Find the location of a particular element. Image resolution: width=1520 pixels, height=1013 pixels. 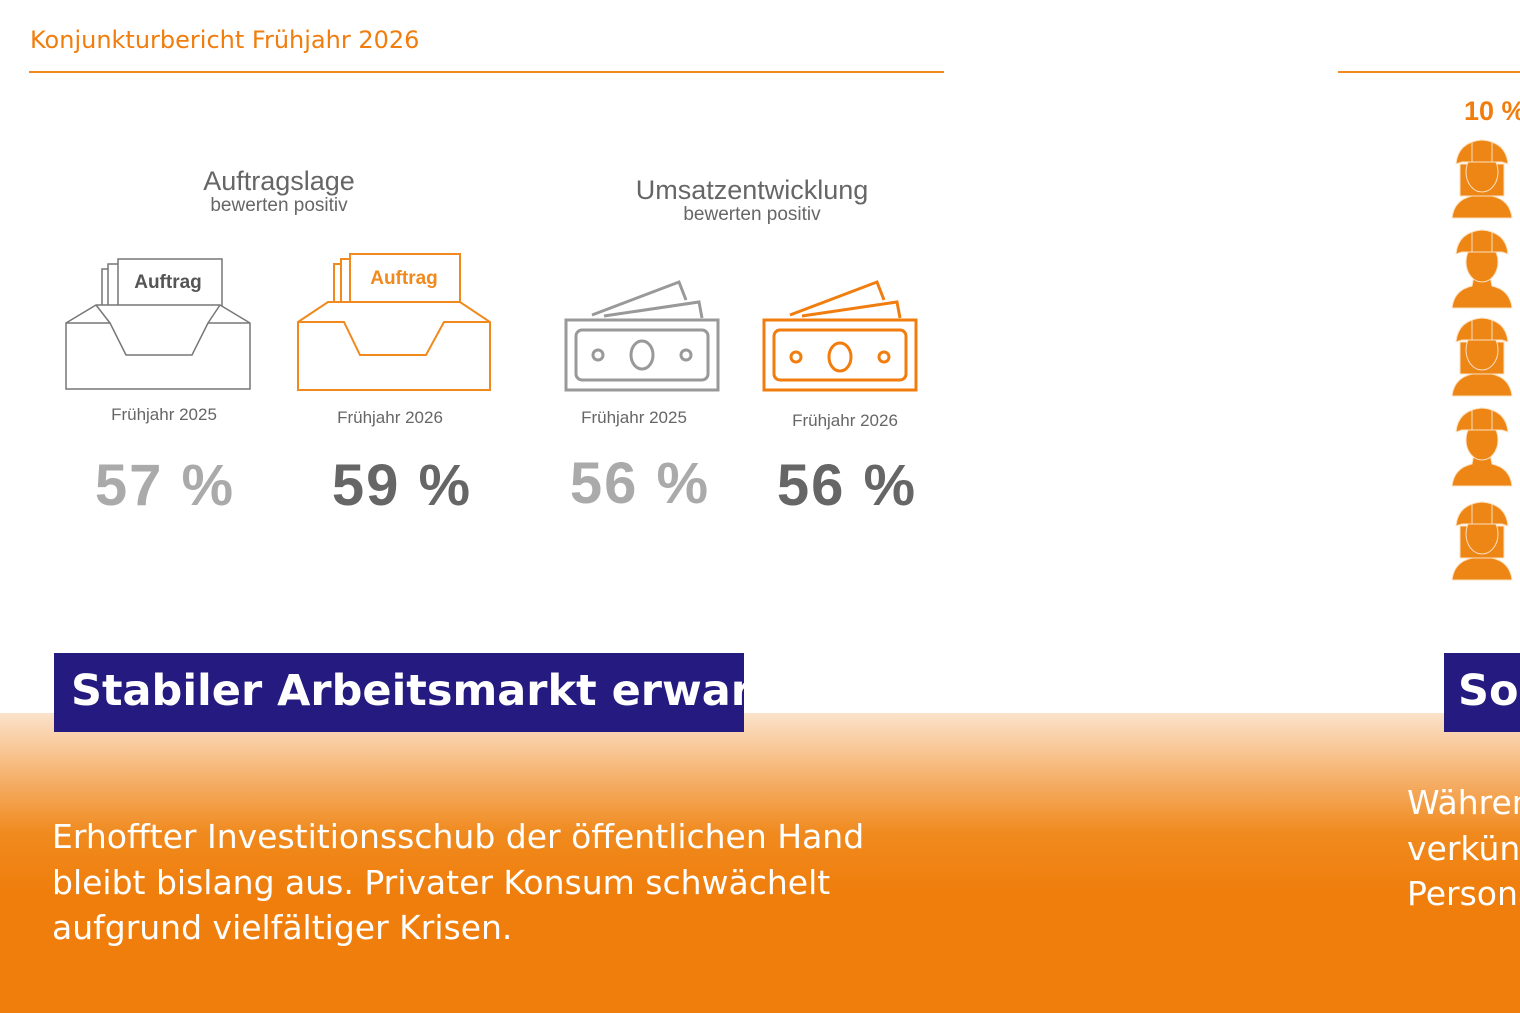

percent-value: 57 % is located at coordinates (165, 485).